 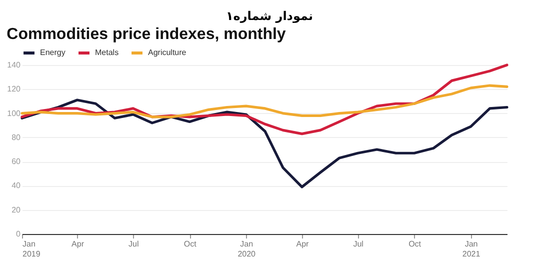 What do you see at coordinates (146, 34) in the screenshot?
I see `chart-title: Commodities price indexes, monthly` at bounding box center [146, 34].